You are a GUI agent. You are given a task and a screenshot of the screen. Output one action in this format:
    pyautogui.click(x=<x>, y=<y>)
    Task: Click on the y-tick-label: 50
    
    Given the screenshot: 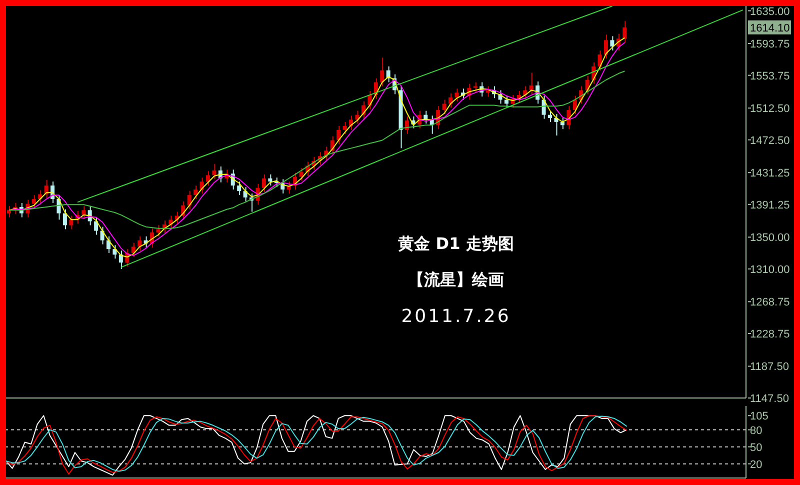 What is the action you would take?
    pyautogui.click(x=756, y=448)
    